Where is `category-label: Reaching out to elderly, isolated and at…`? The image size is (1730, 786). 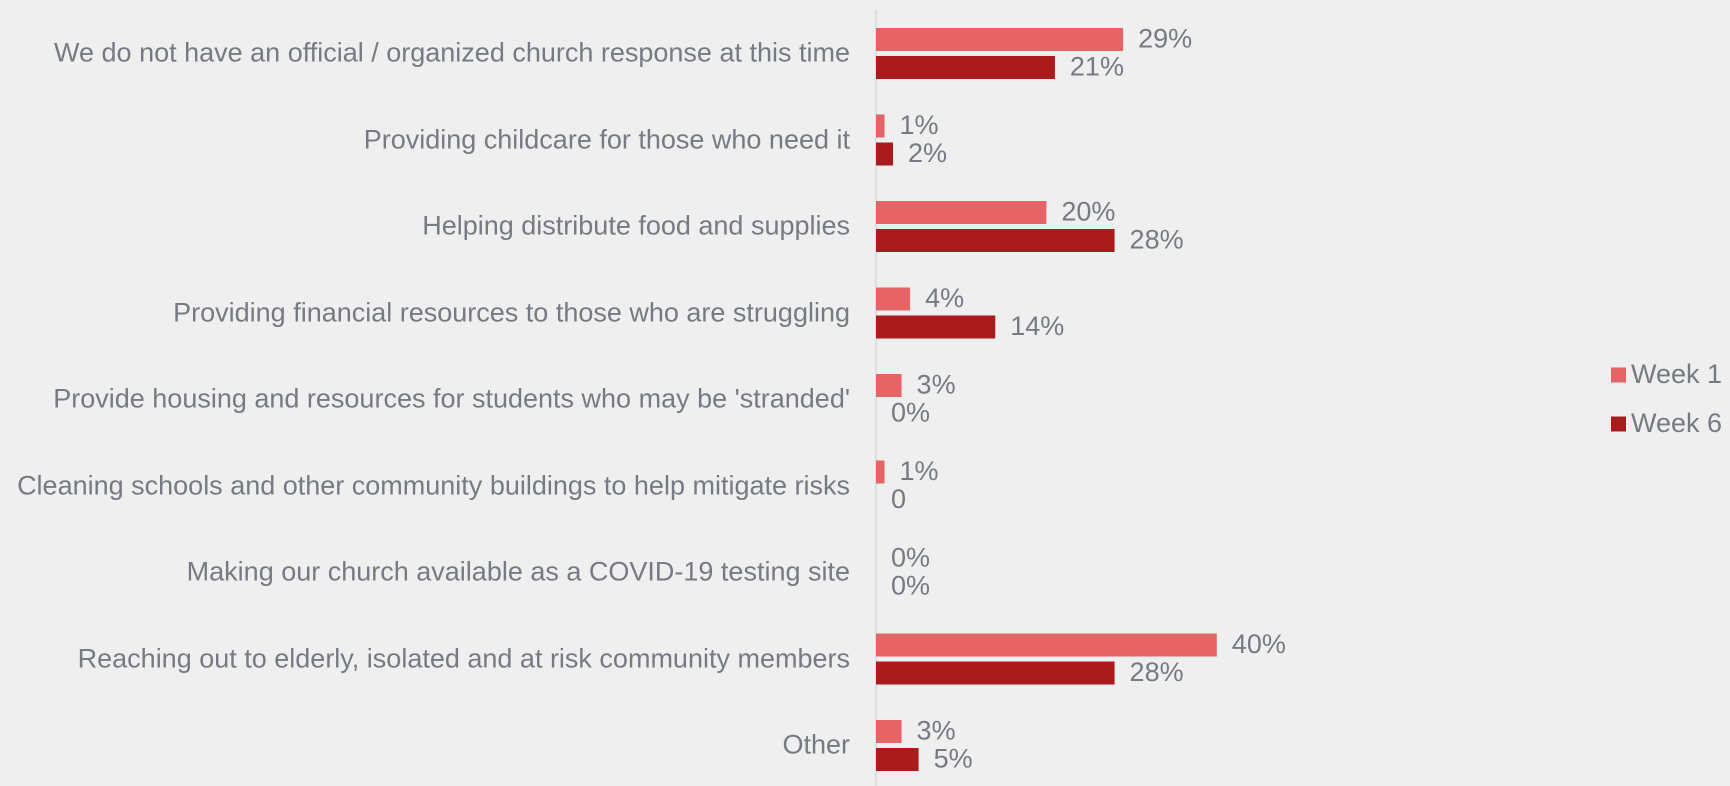 category-label: Reaching out to elderly, isolated and at… is located at coordinates (463, 658).